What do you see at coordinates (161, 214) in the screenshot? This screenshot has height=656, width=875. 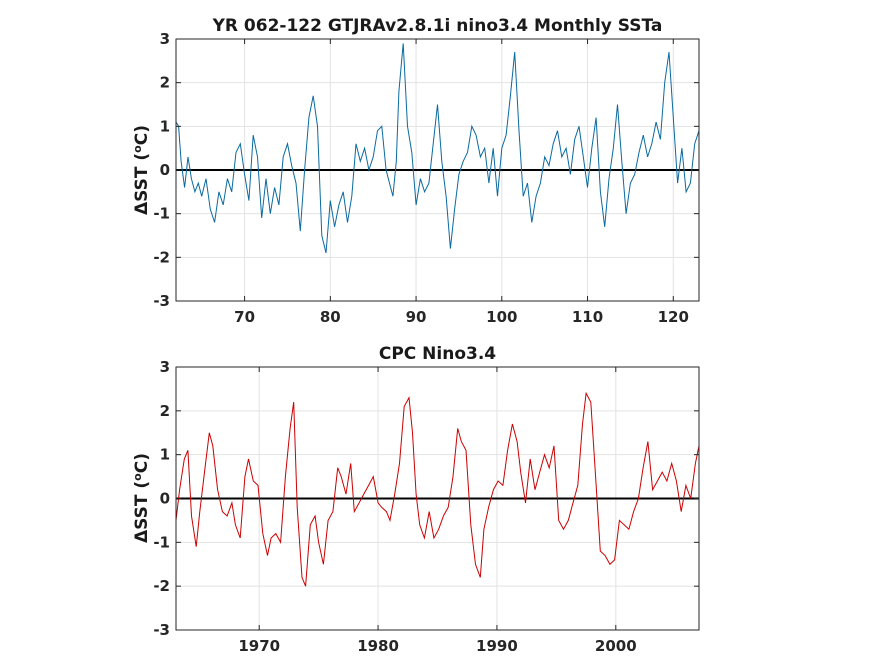 I see `top-ytick-label--1: -1` at bounding box center [161, 214].